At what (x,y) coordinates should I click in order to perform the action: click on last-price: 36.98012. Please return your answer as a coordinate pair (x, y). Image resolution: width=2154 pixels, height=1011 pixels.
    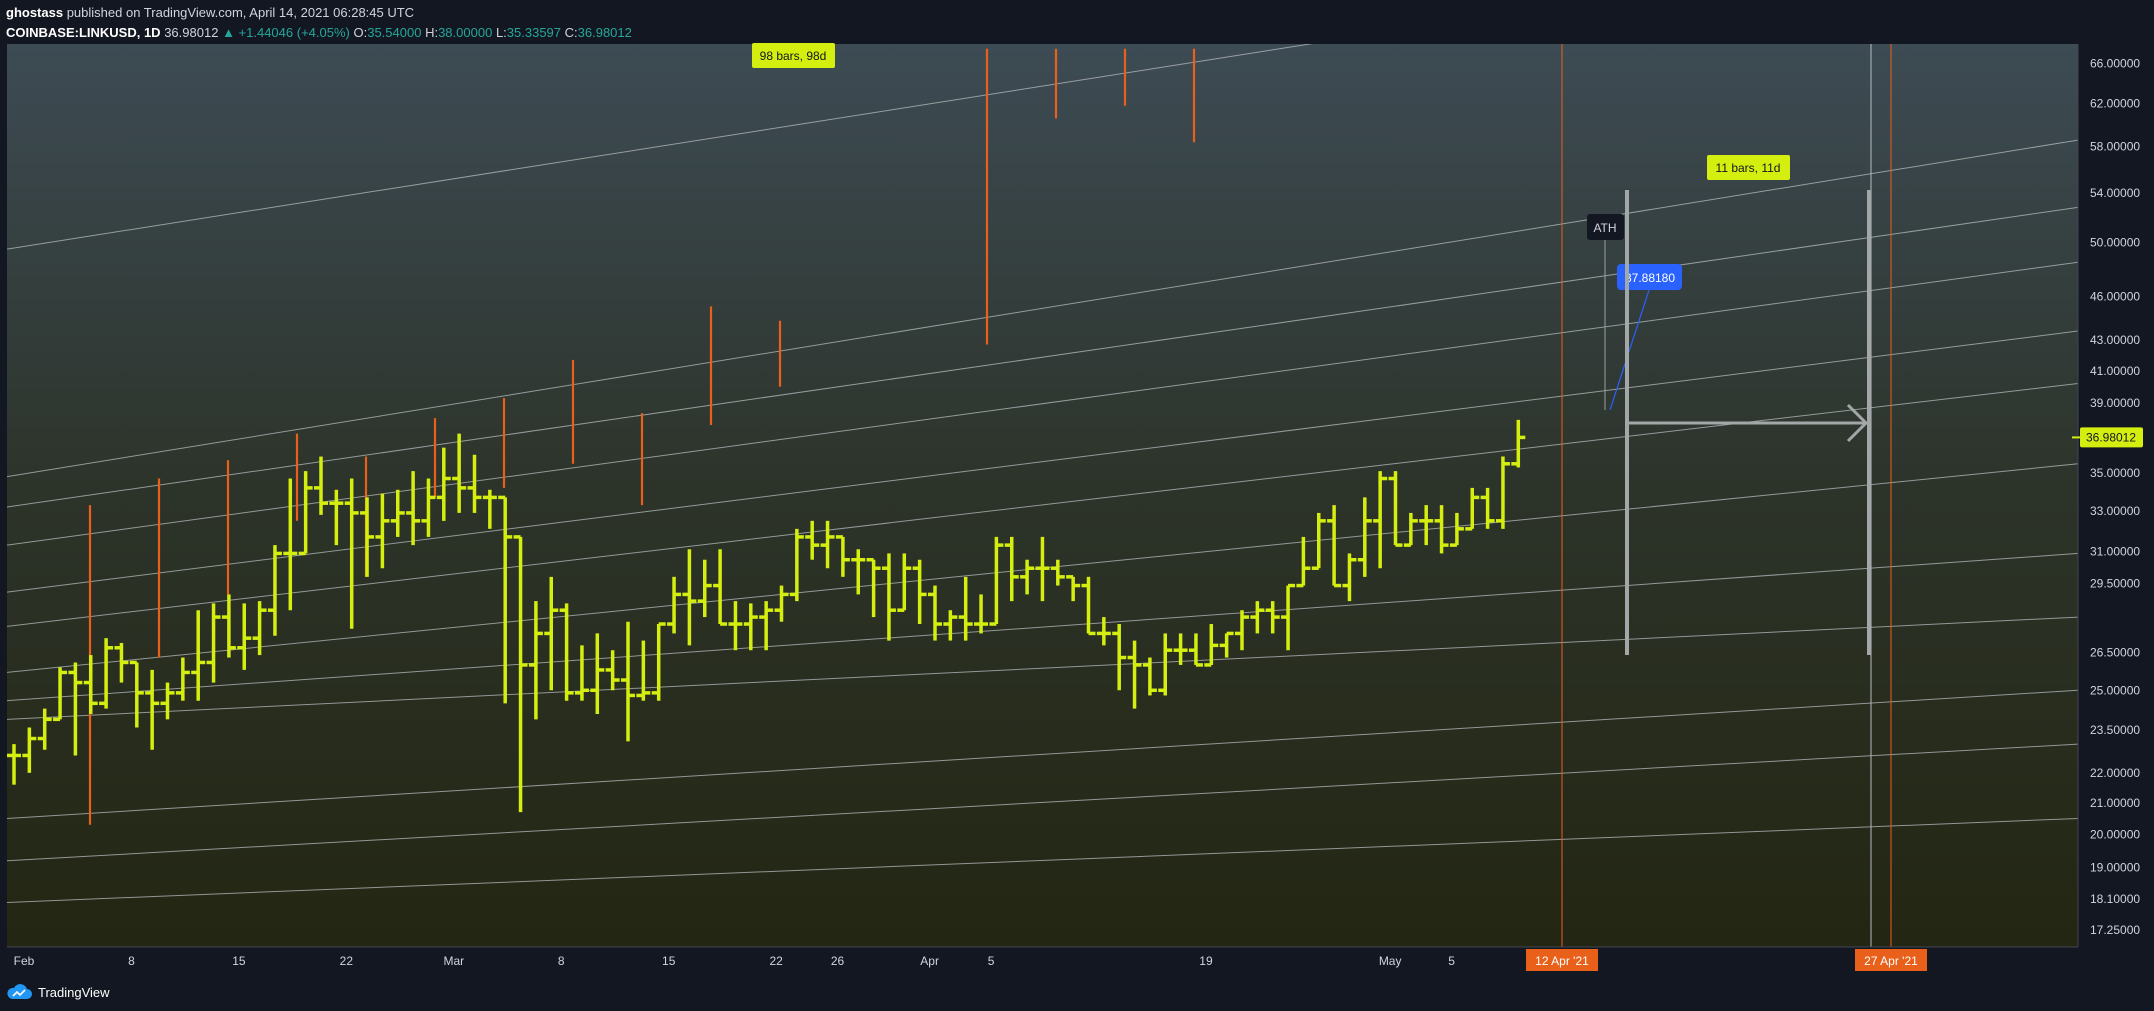
    Looking at the image, I should click on (191, 32).